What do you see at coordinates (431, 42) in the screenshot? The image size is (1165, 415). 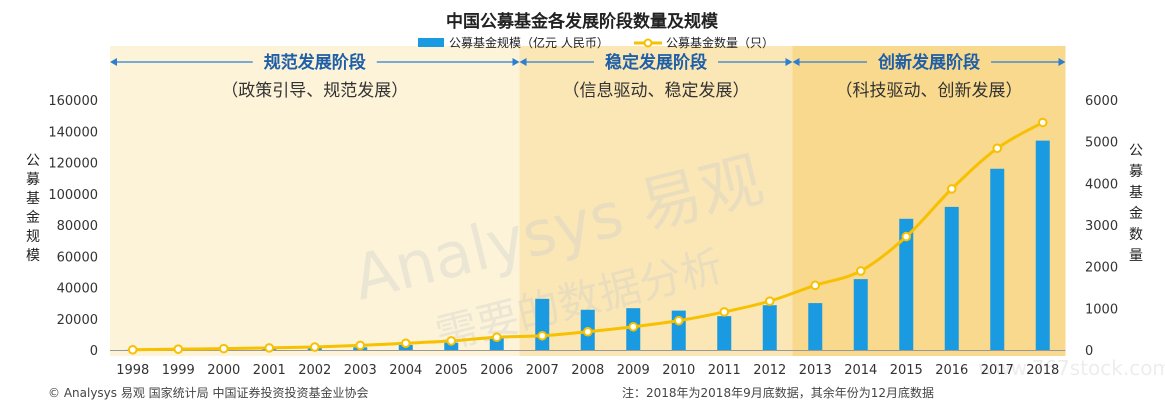 I see `legend-bar-swatch` at bounding box center [431, 42].